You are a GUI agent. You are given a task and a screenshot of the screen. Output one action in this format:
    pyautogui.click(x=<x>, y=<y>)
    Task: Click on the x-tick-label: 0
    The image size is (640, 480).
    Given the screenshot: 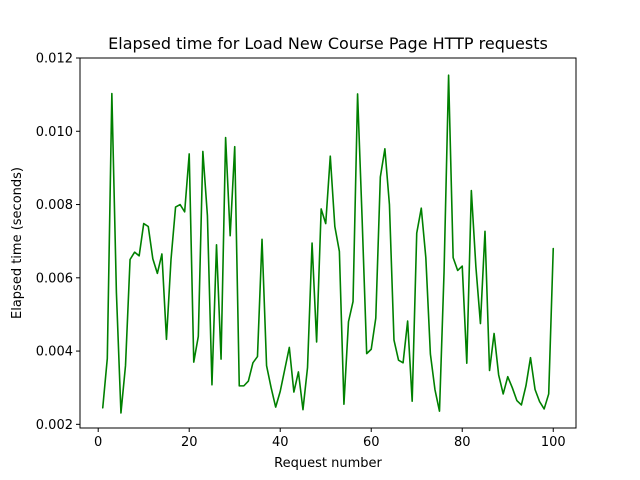 What is the action you would take?
    pyautogui.click(x=98, y=442)
    